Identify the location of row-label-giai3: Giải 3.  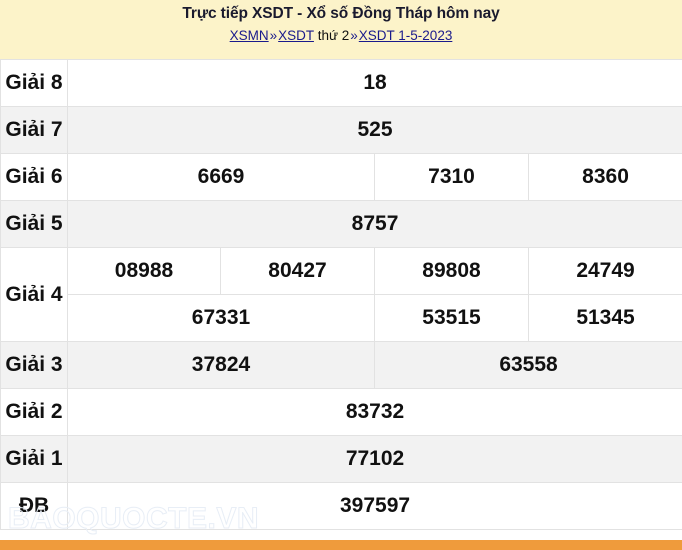
(34, 365).